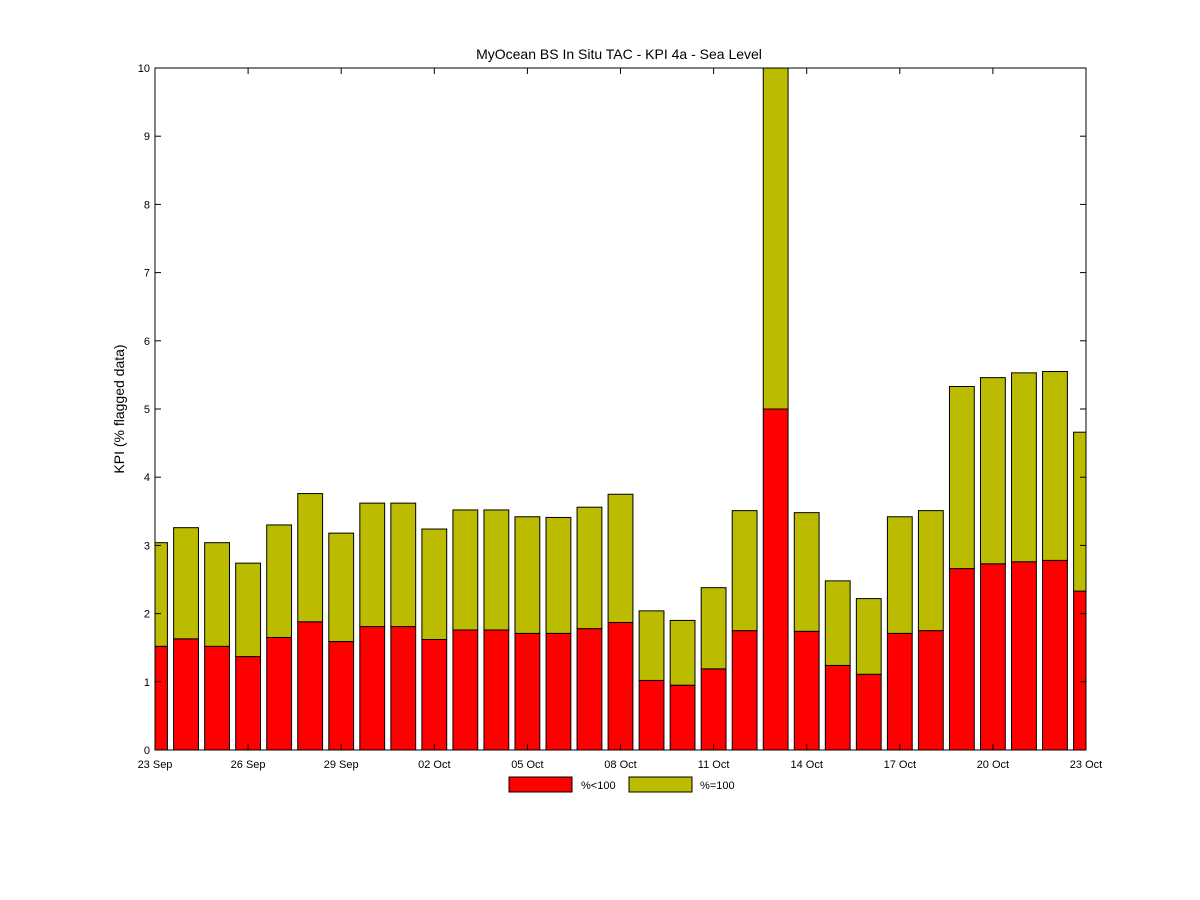  What do you see at coordinates (660, 784) in the screenshot?
I see `legend-swatch-flagged-eq100` at bounding box center [660, 784].